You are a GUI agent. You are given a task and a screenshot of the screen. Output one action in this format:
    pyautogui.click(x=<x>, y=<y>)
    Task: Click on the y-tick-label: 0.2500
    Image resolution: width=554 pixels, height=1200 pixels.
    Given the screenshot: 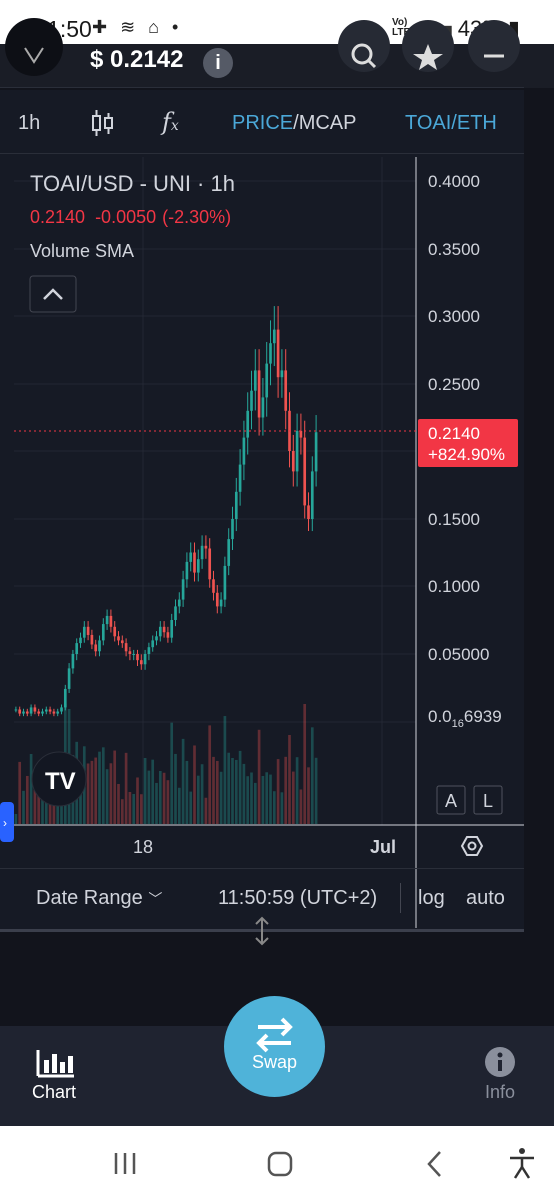 What is the action you would take?
    pyautogui.click(x=454, y=384)
    